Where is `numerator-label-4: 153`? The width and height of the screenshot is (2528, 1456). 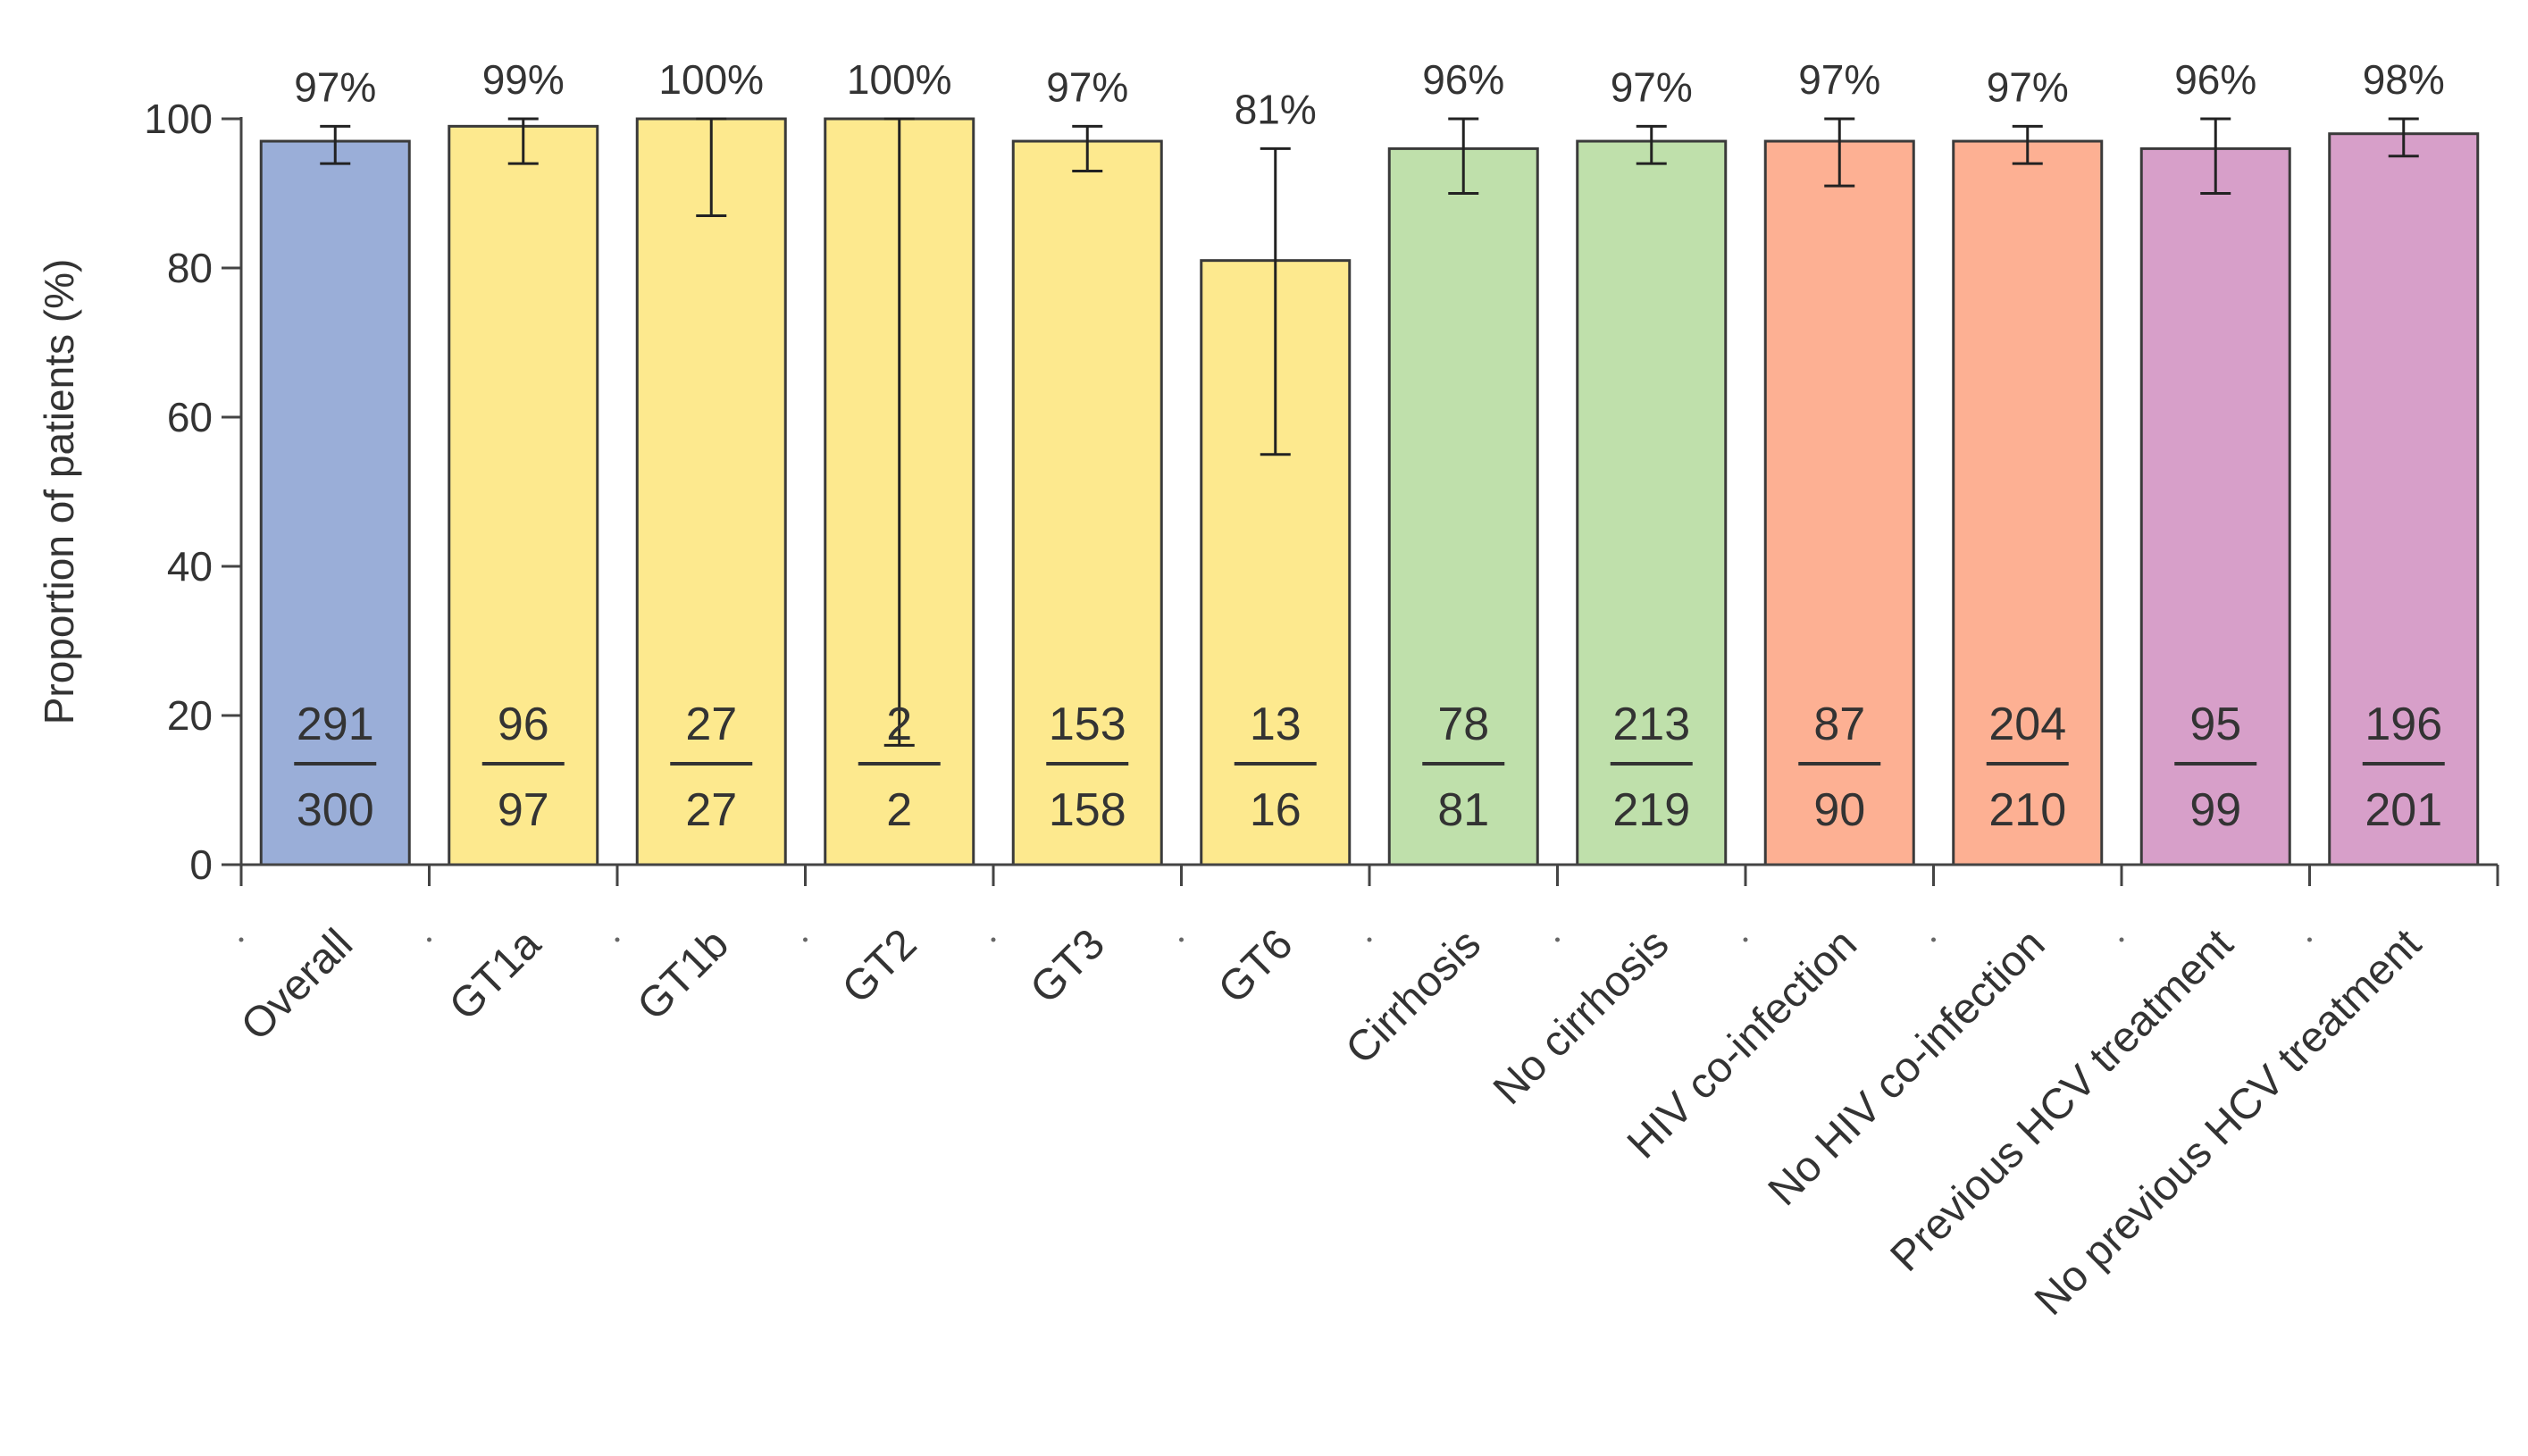 numerator-label-4: 153 is located at coordinates (1087, 724).